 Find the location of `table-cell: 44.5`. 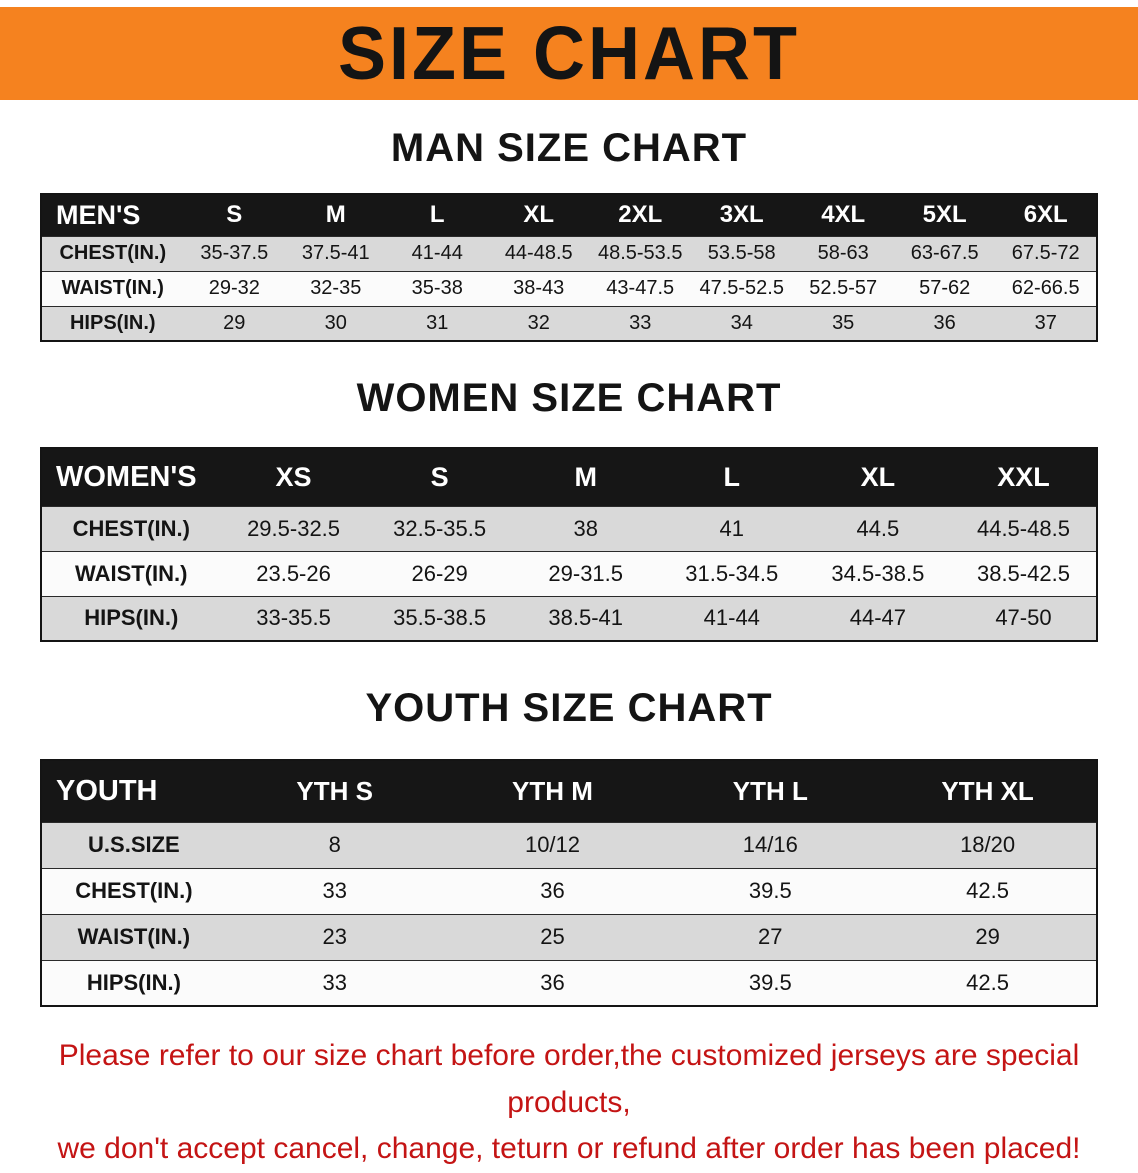

table-cell: 44.5 is located at coordinates (878, 528).